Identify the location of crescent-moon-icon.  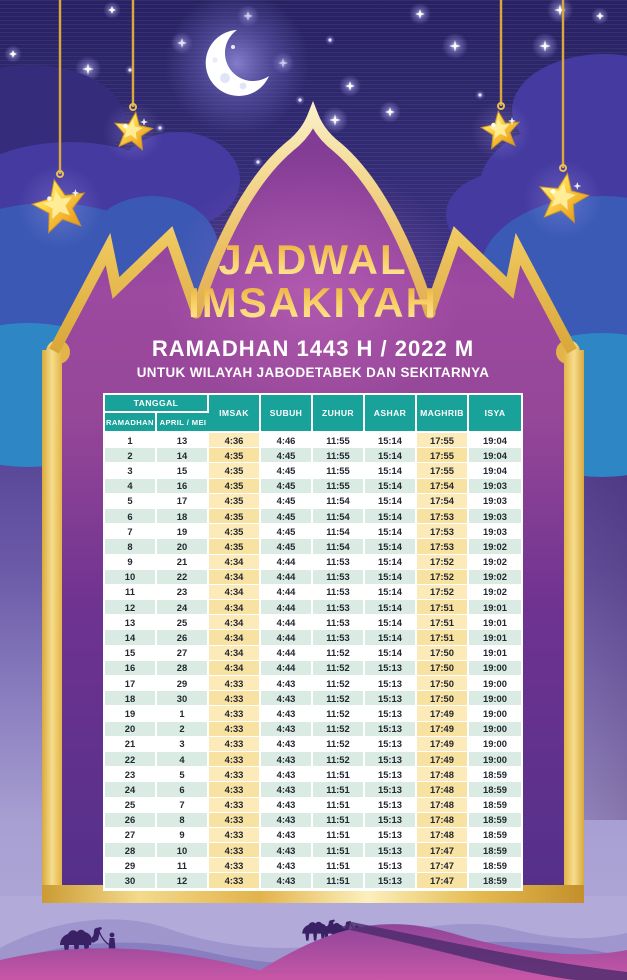
(237, 67).